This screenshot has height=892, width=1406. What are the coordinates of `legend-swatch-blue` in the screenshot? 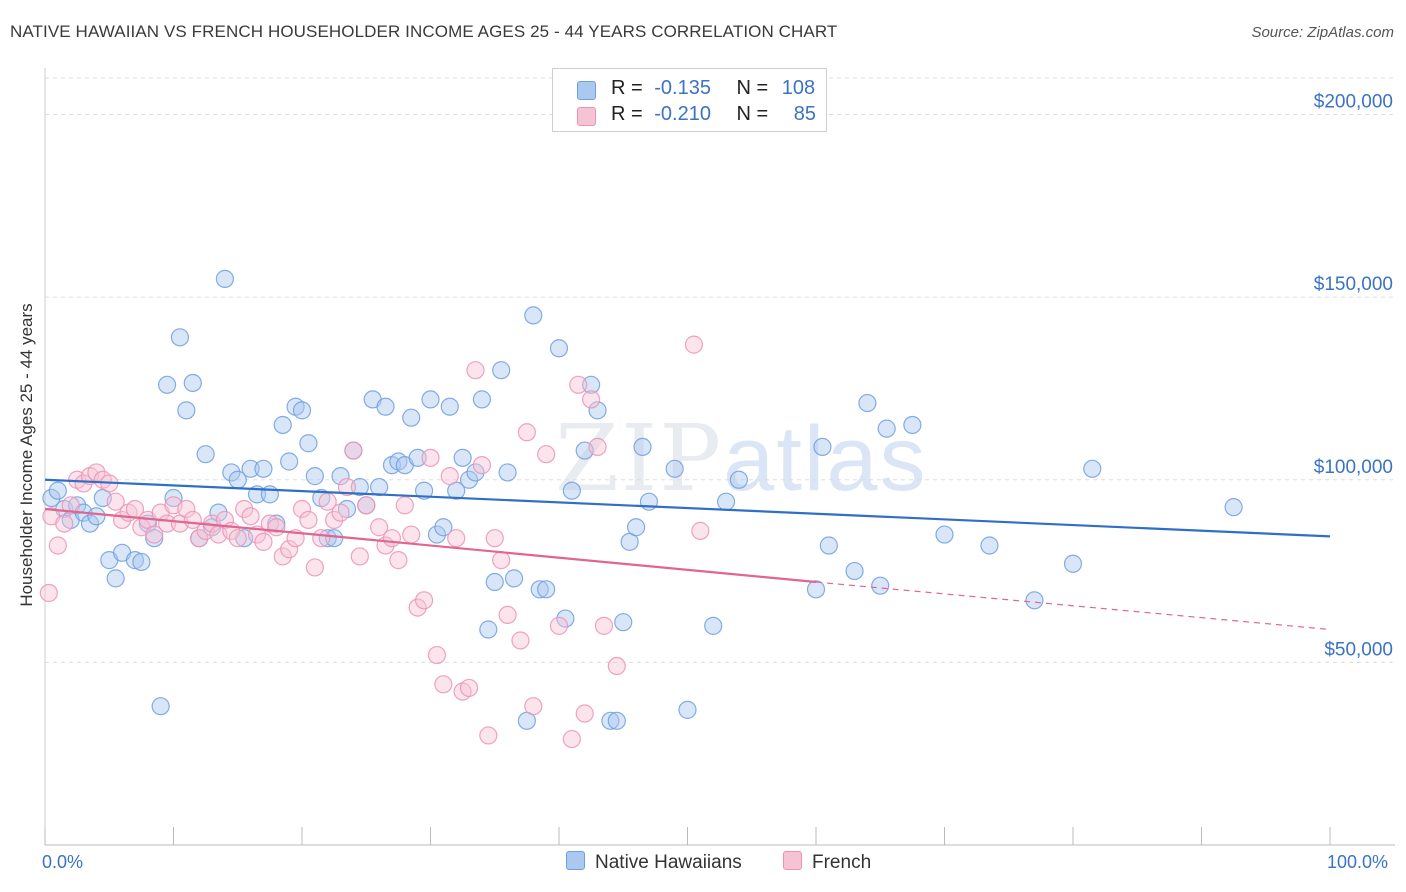 It's located at (586, 90).